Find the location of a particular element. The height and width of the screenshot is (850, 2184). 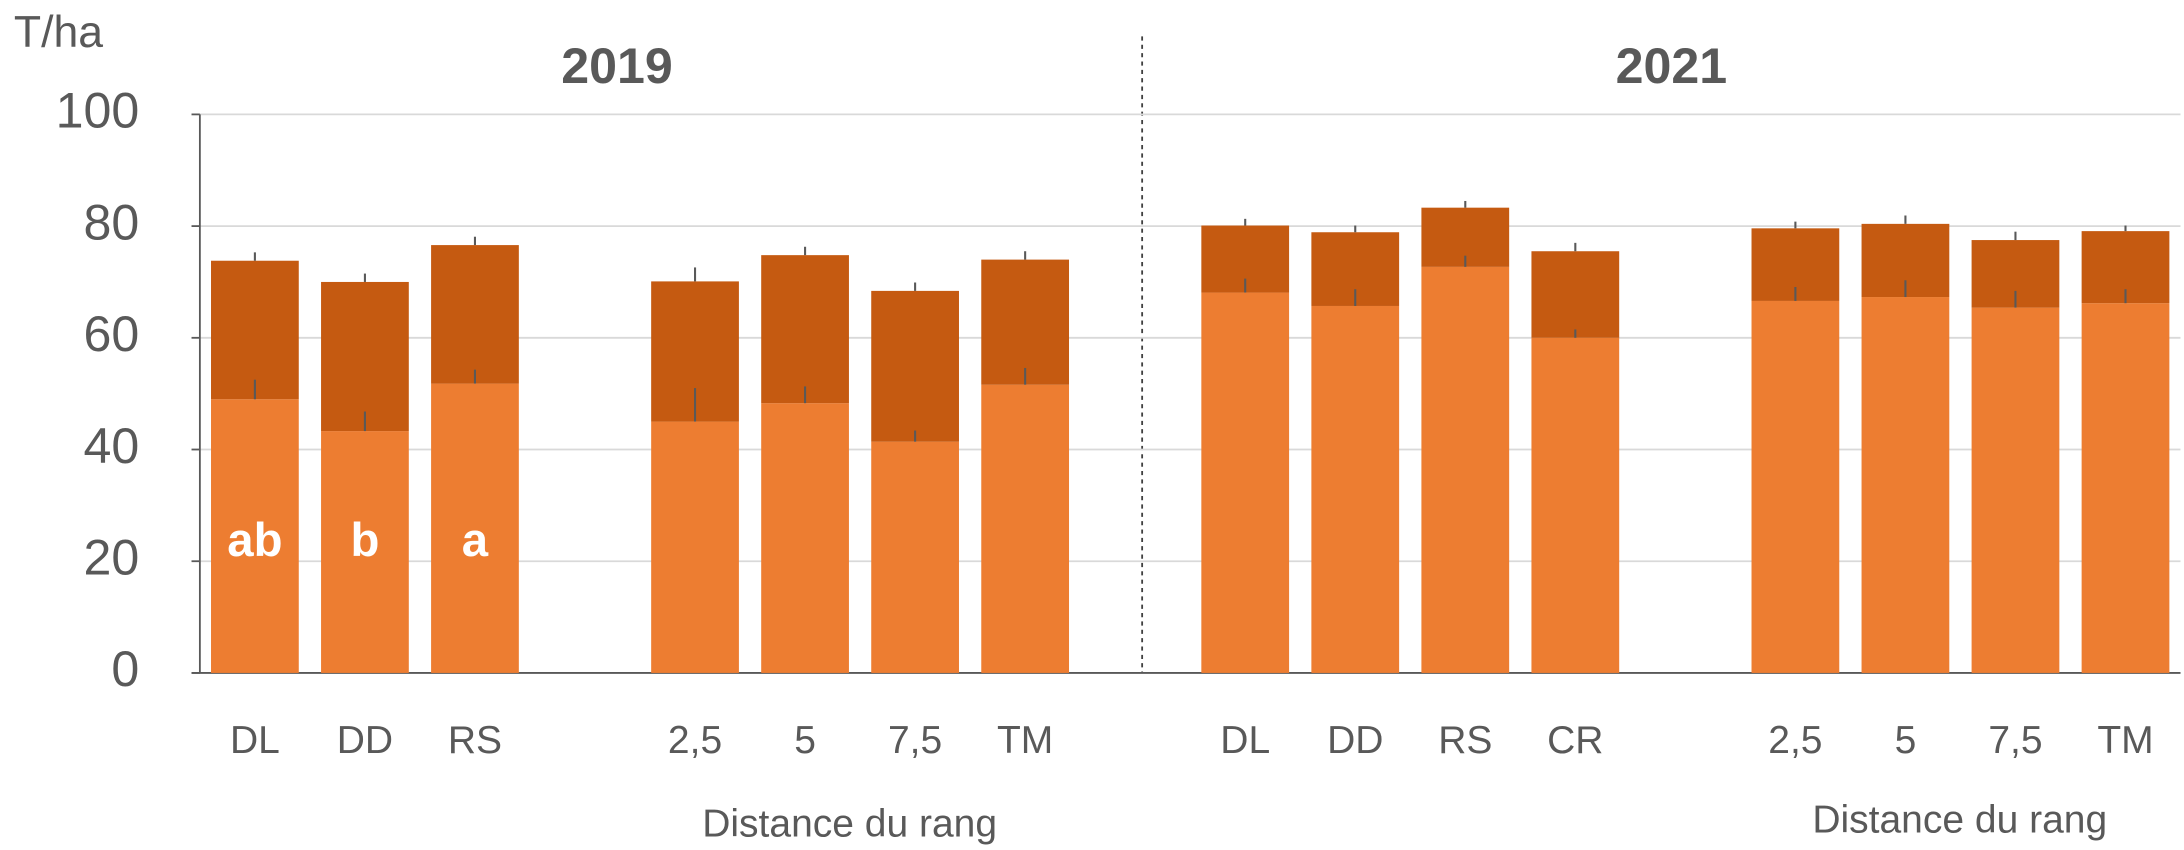

y-tick-label: 100 is located at coordinates (98, 111).